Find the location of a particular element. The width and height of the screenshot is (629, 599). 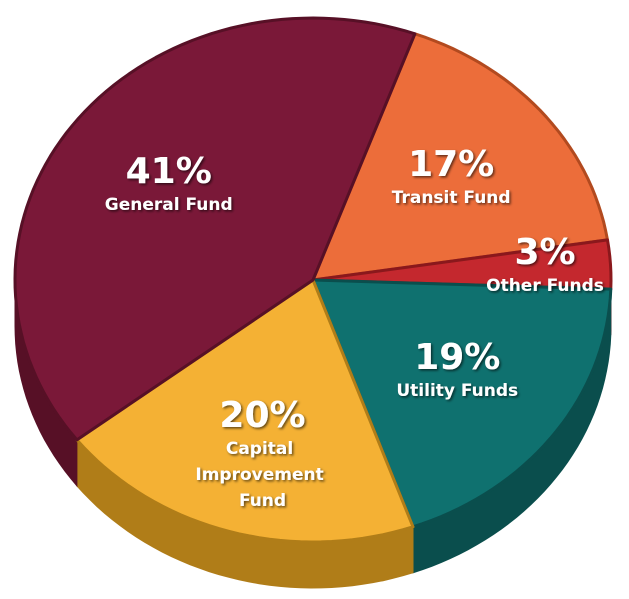

value-label: 41% is located at coordinates (169, 171).